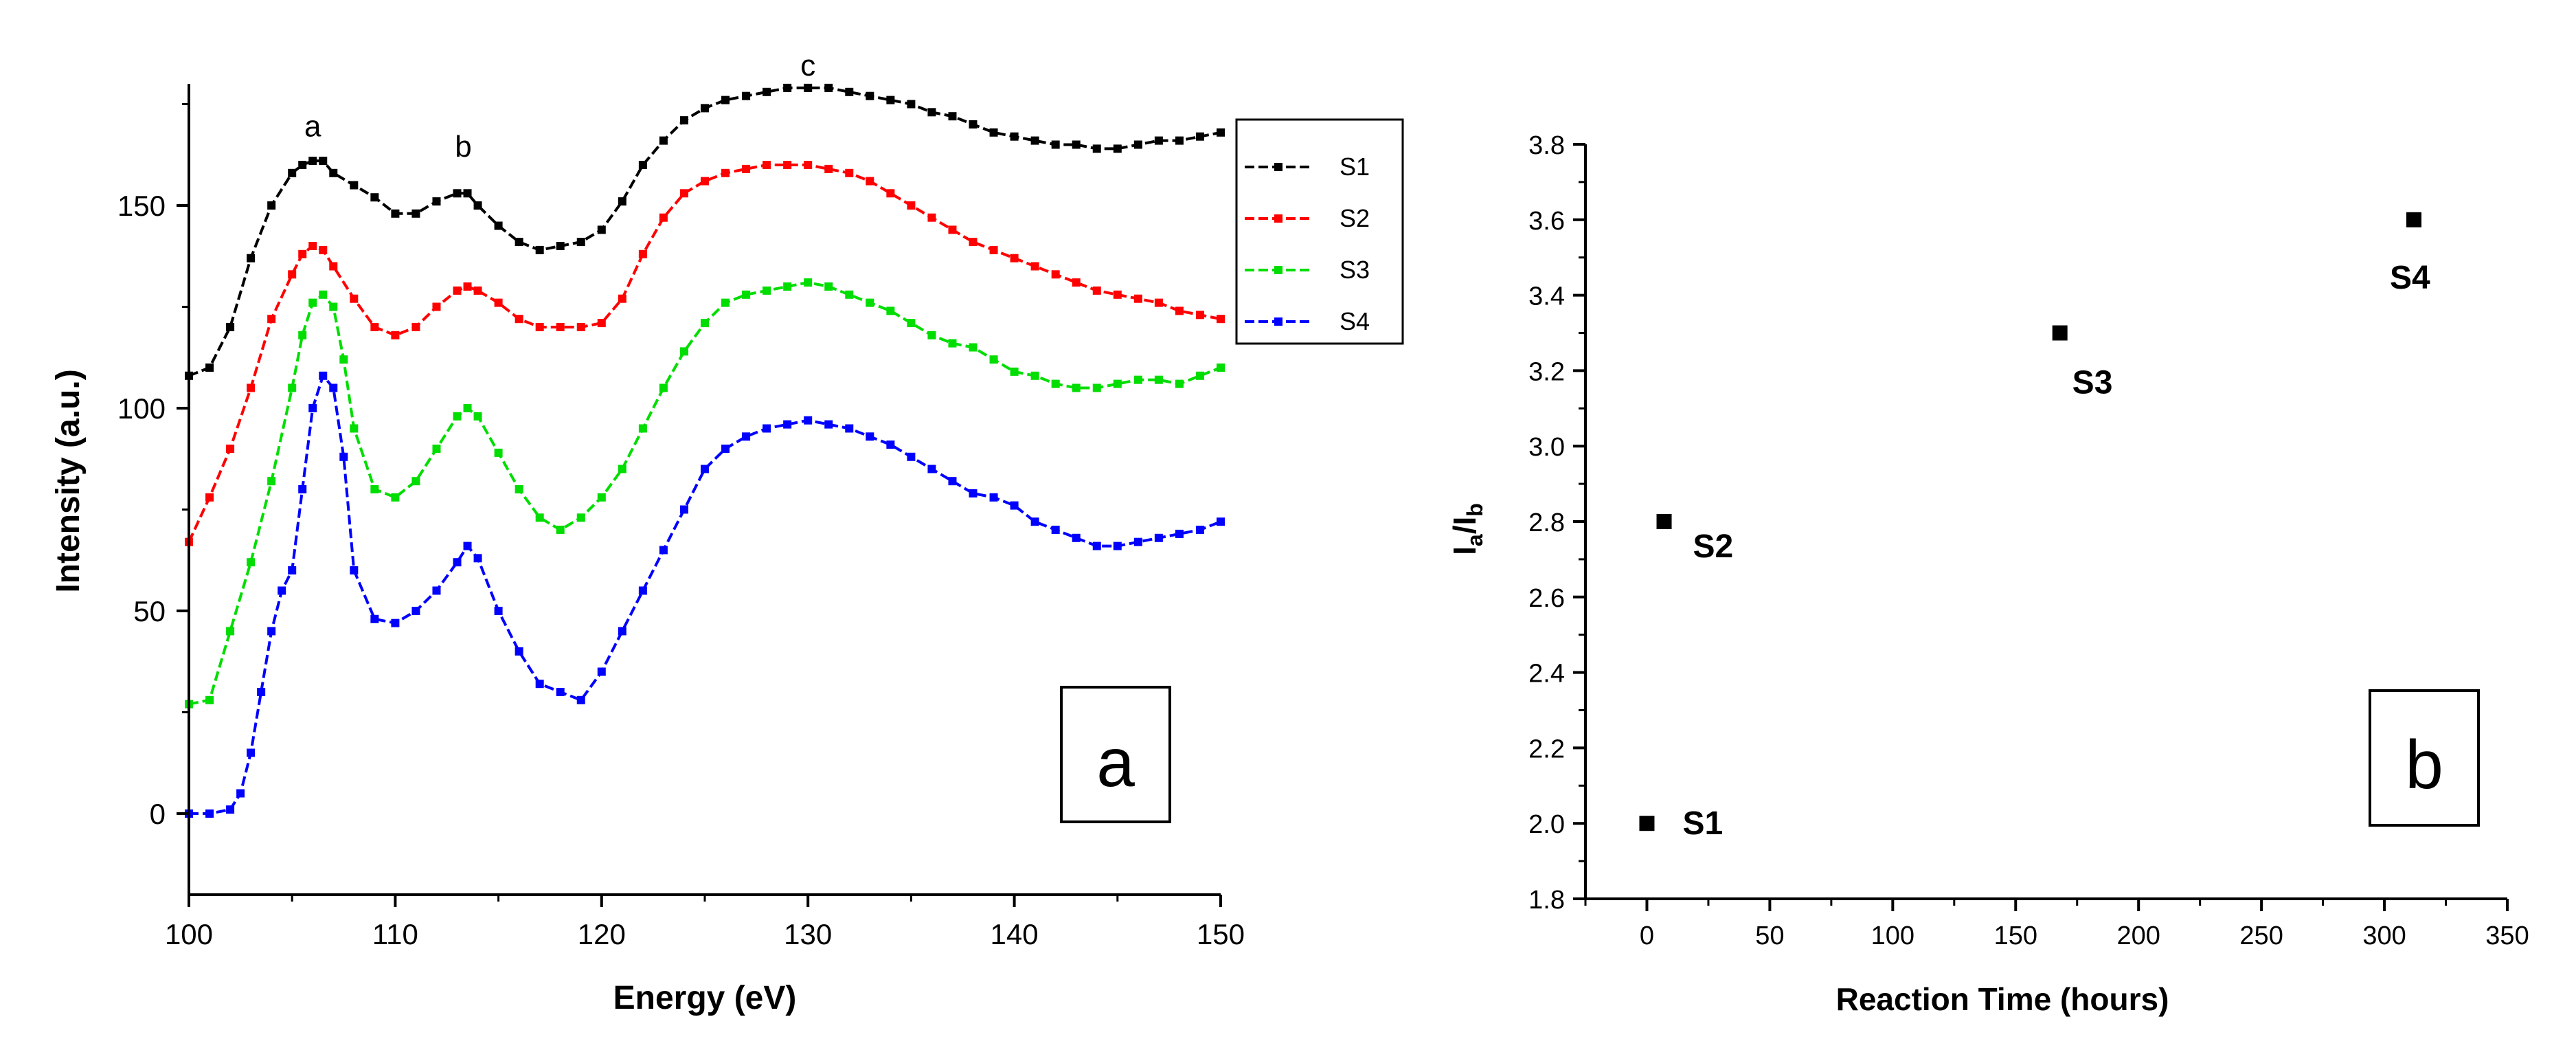 Image resolution: width=2576 pixels, height=1039 pixels. I want to click on y-label-sub-a: a, so click(1474, 540).